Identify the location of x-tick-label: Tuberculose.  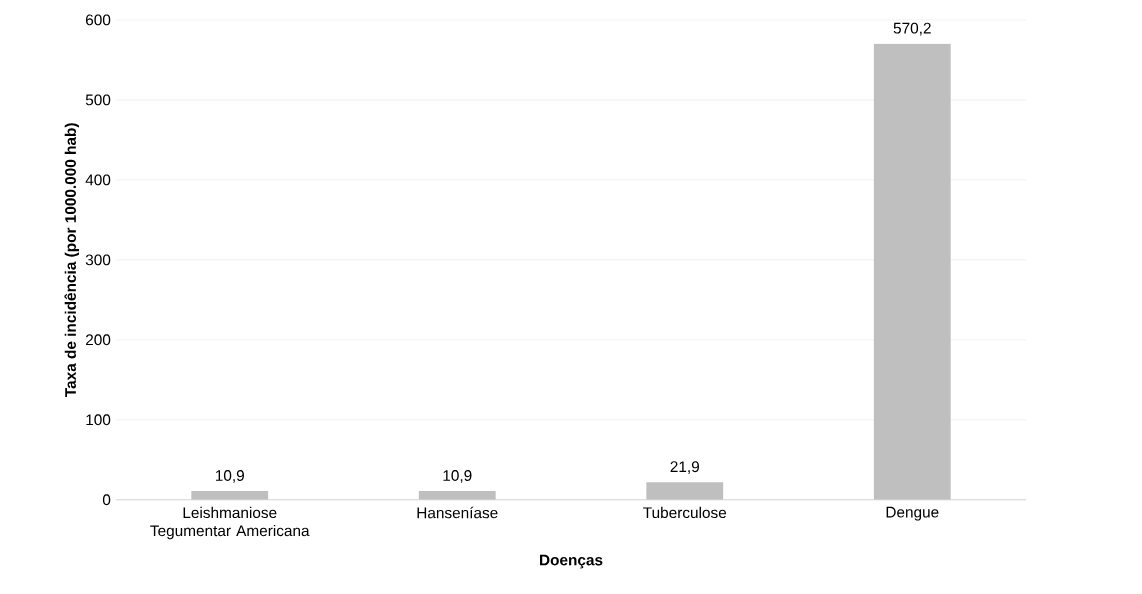
(685, 512).